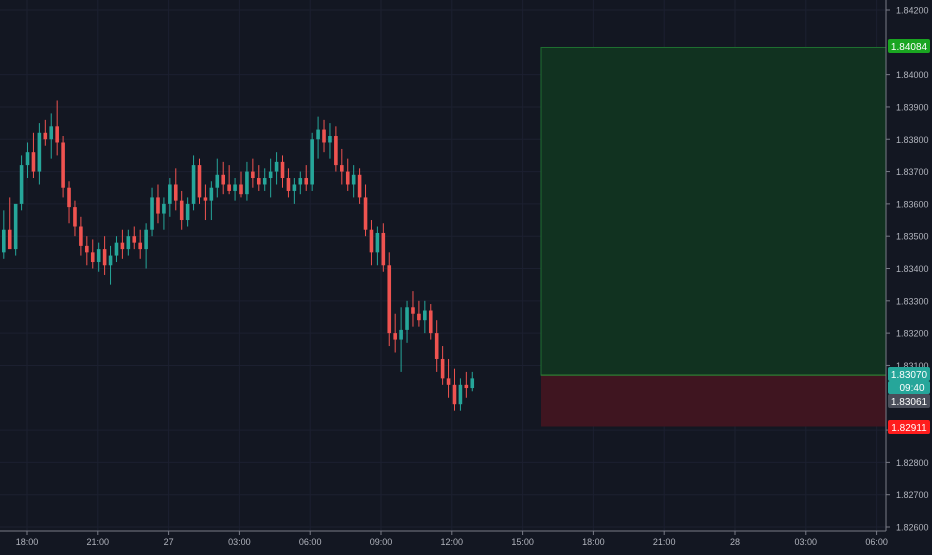  I want to click on time-tick-label: 18:00, so click(27, 542).